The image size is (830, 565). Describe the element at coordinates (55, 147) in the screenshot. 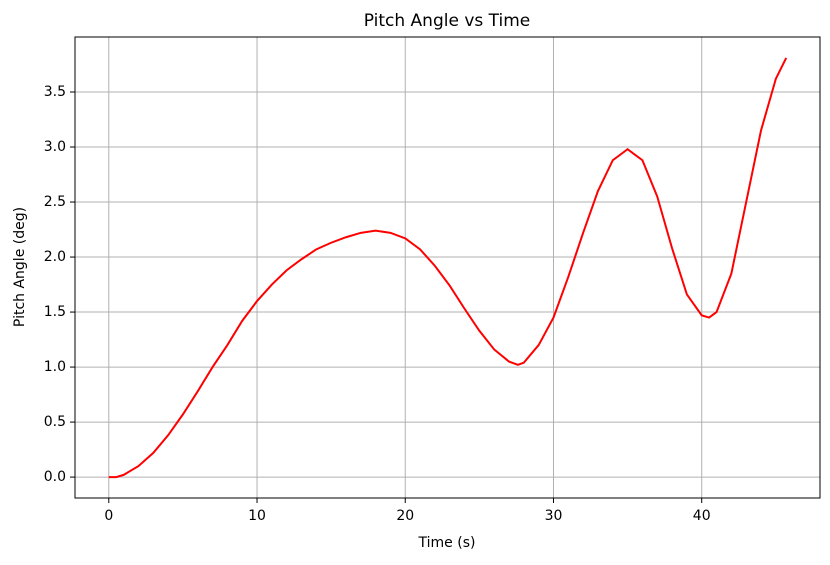

I see `y-tick-label: 3.0` at that location.